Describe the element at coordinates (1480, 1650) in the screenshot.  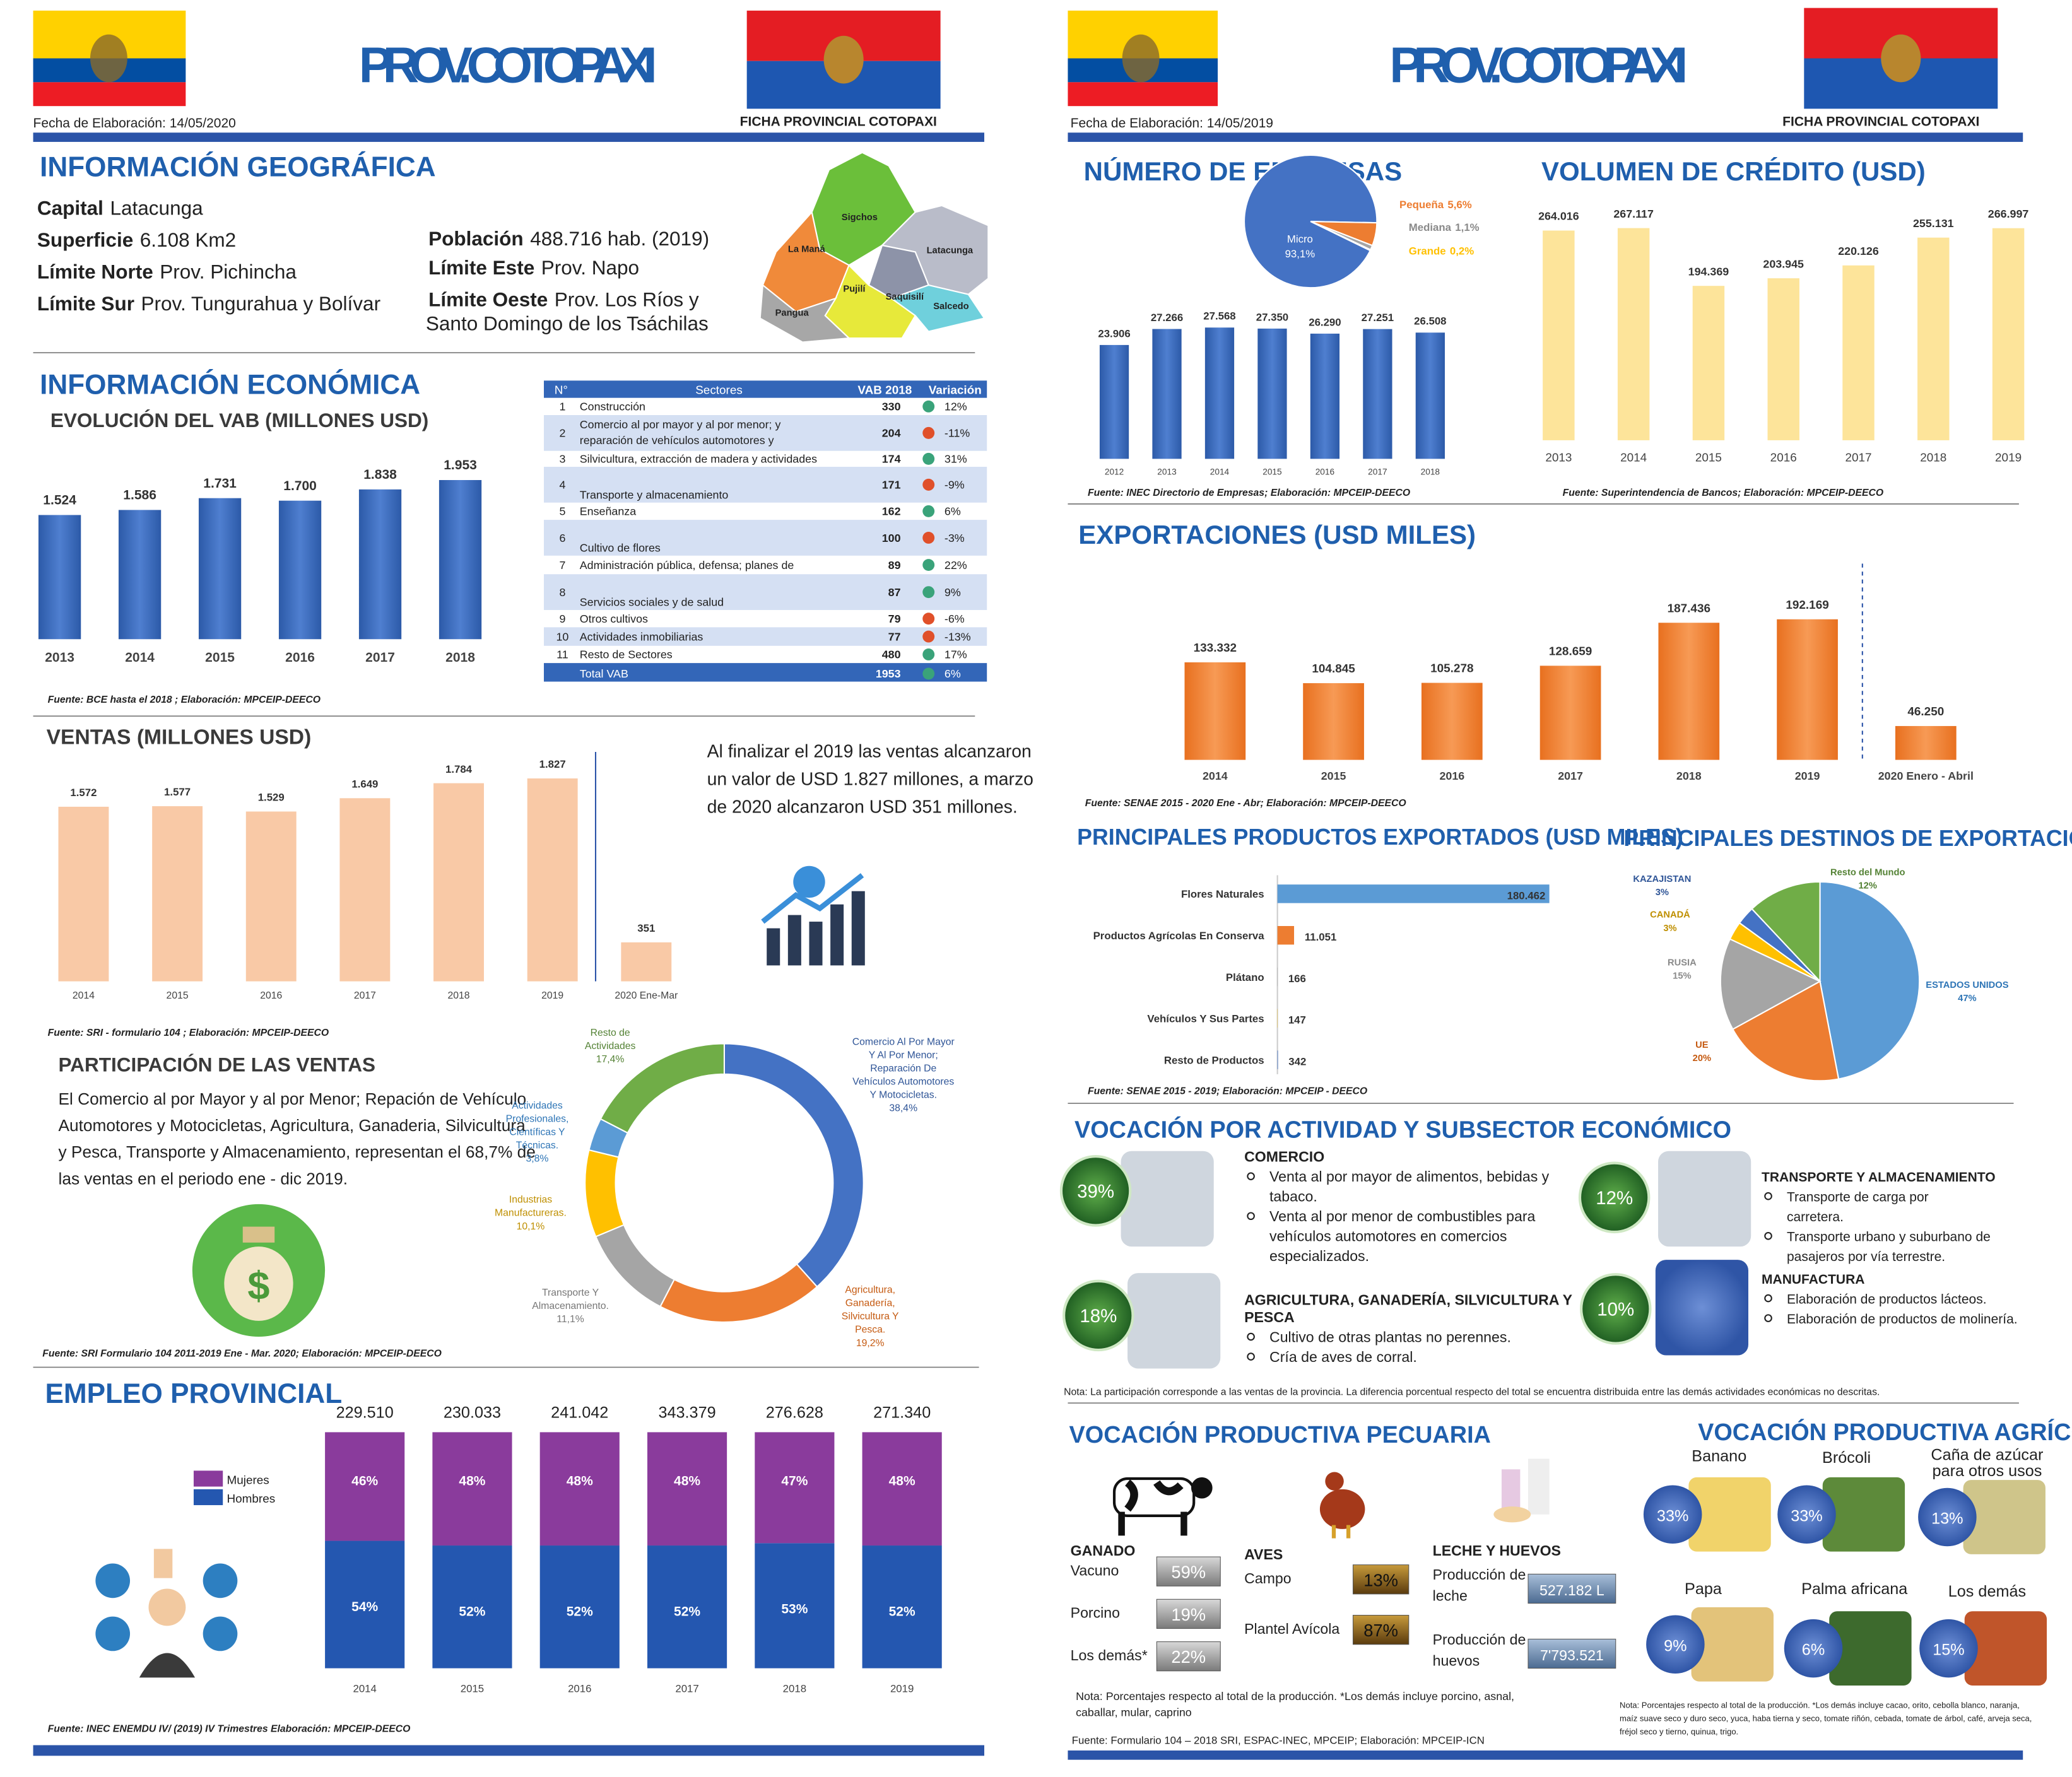
I see `row-label: Producción de huevos` at that location.